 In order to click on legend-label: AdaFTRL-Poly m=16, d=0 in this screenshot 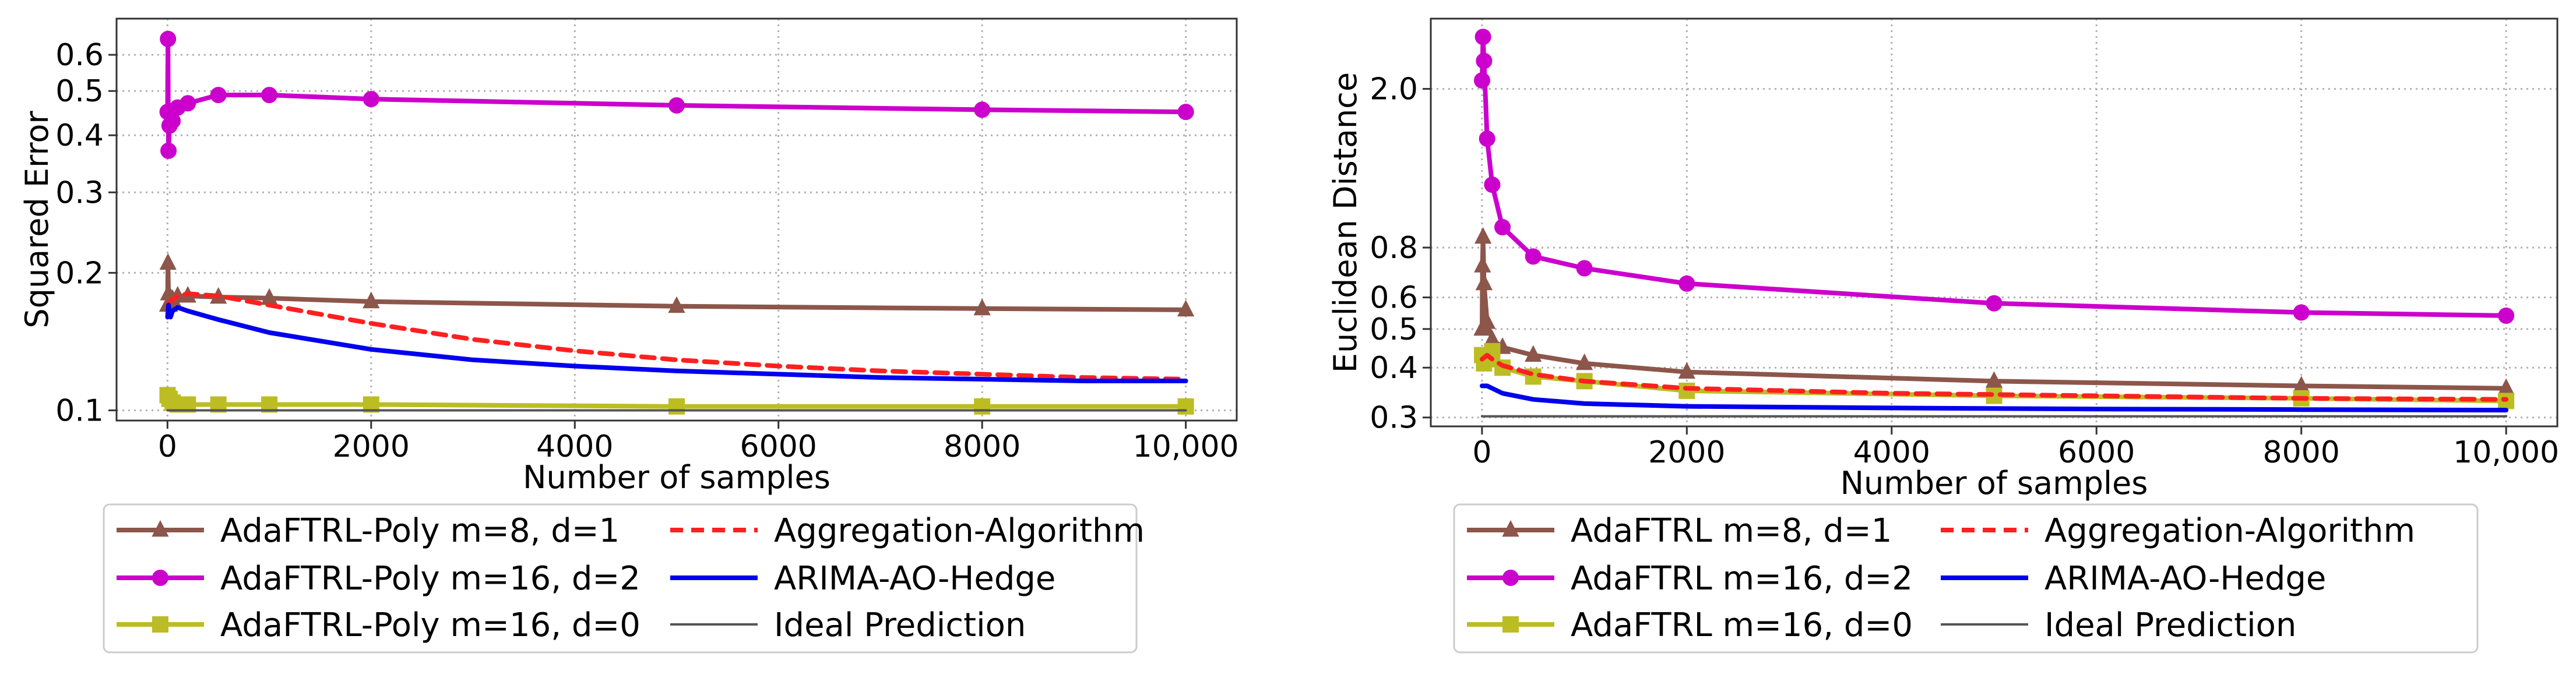, I will do `click(431, 625)`.